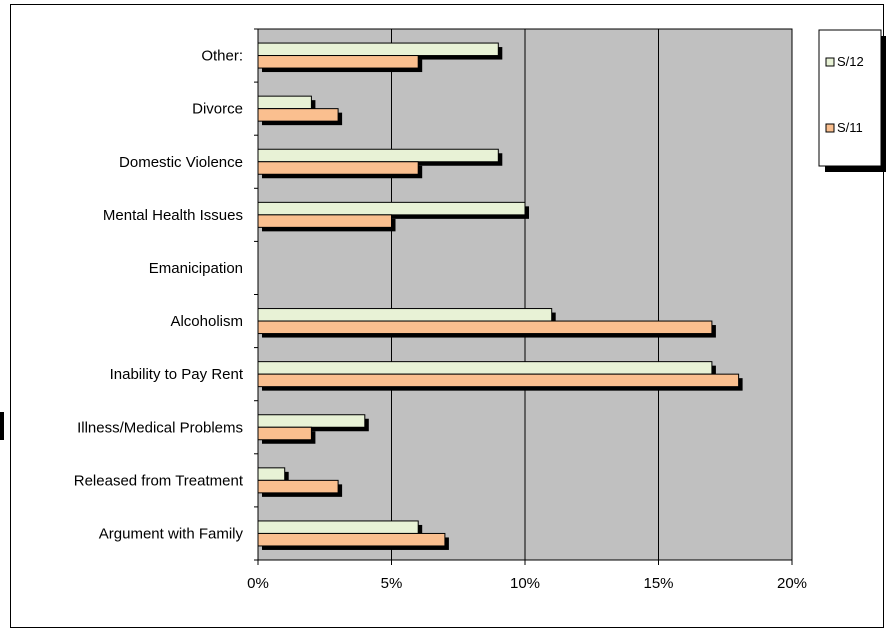 This screenshot has height=631, width=886. What do you see at coordinates (217, 109) in the screenshot?
I see `category-label: Divorce` at bounding box center [217, 109].